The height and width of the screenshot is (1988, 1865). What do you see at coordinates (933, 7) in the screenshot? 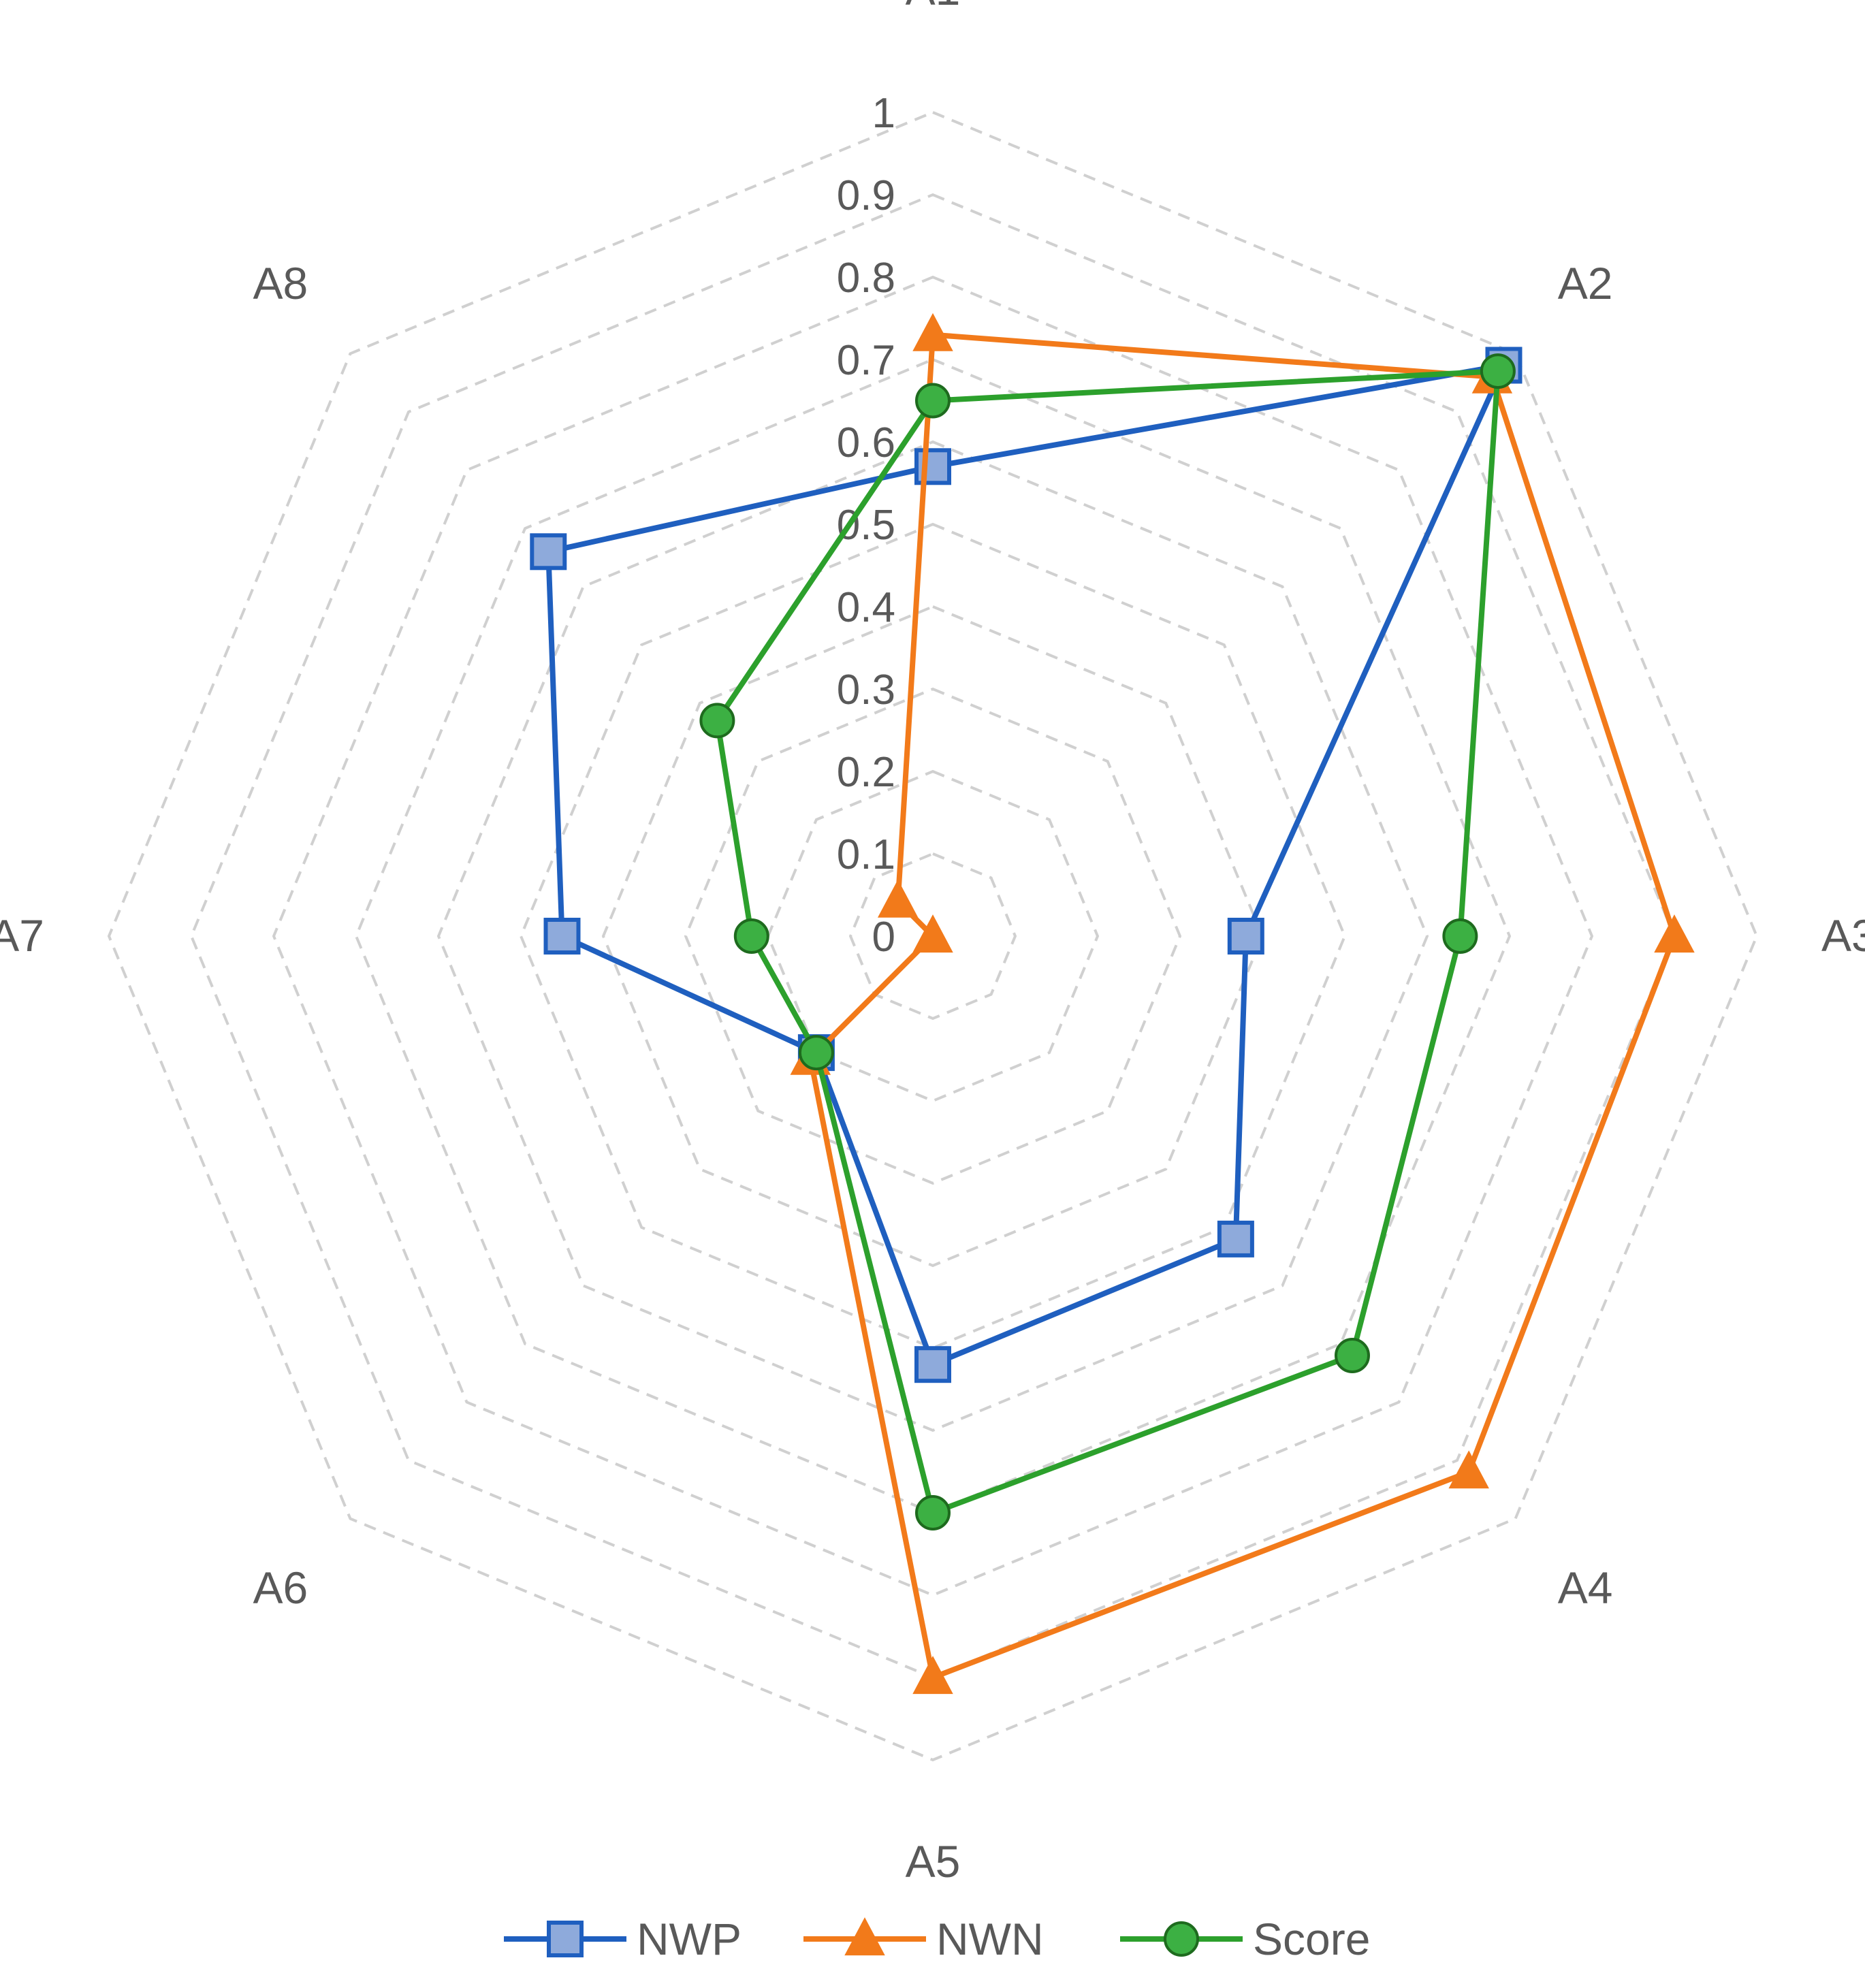
I see `category-label-a1: A1` at bounding box center [933, 7].